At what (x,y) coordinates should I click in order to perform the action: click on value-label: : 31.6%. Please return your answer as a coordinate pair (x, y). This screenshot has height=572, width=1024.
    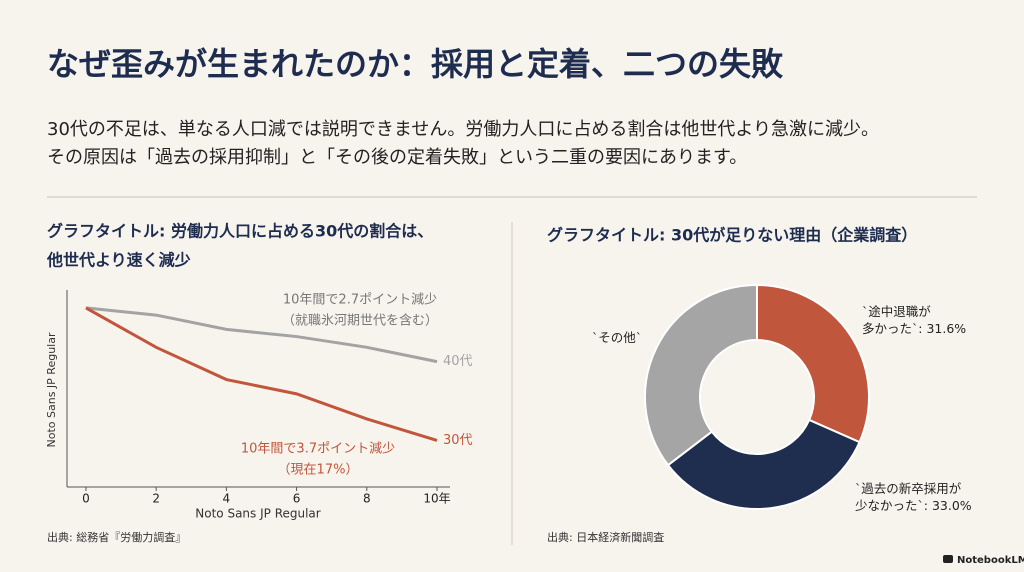
    Looking at the image, I should click on (942, 328).